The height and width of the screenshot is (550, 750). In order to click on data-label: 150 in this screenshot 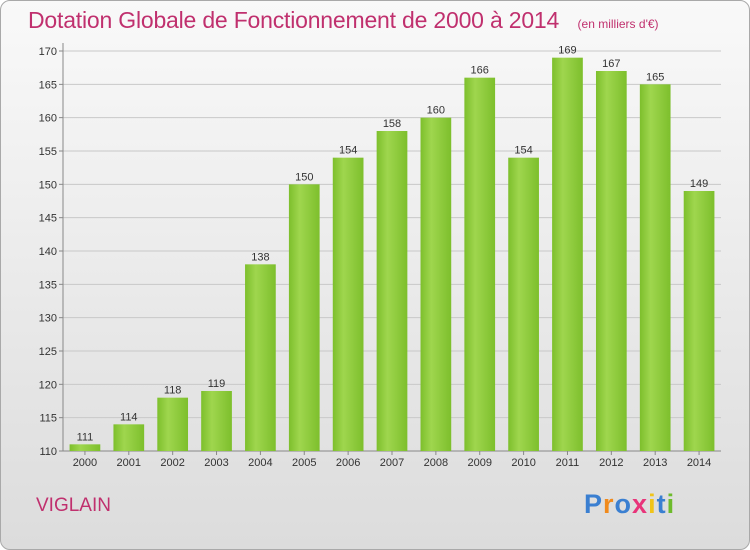, I will do `click(304, 177)`.